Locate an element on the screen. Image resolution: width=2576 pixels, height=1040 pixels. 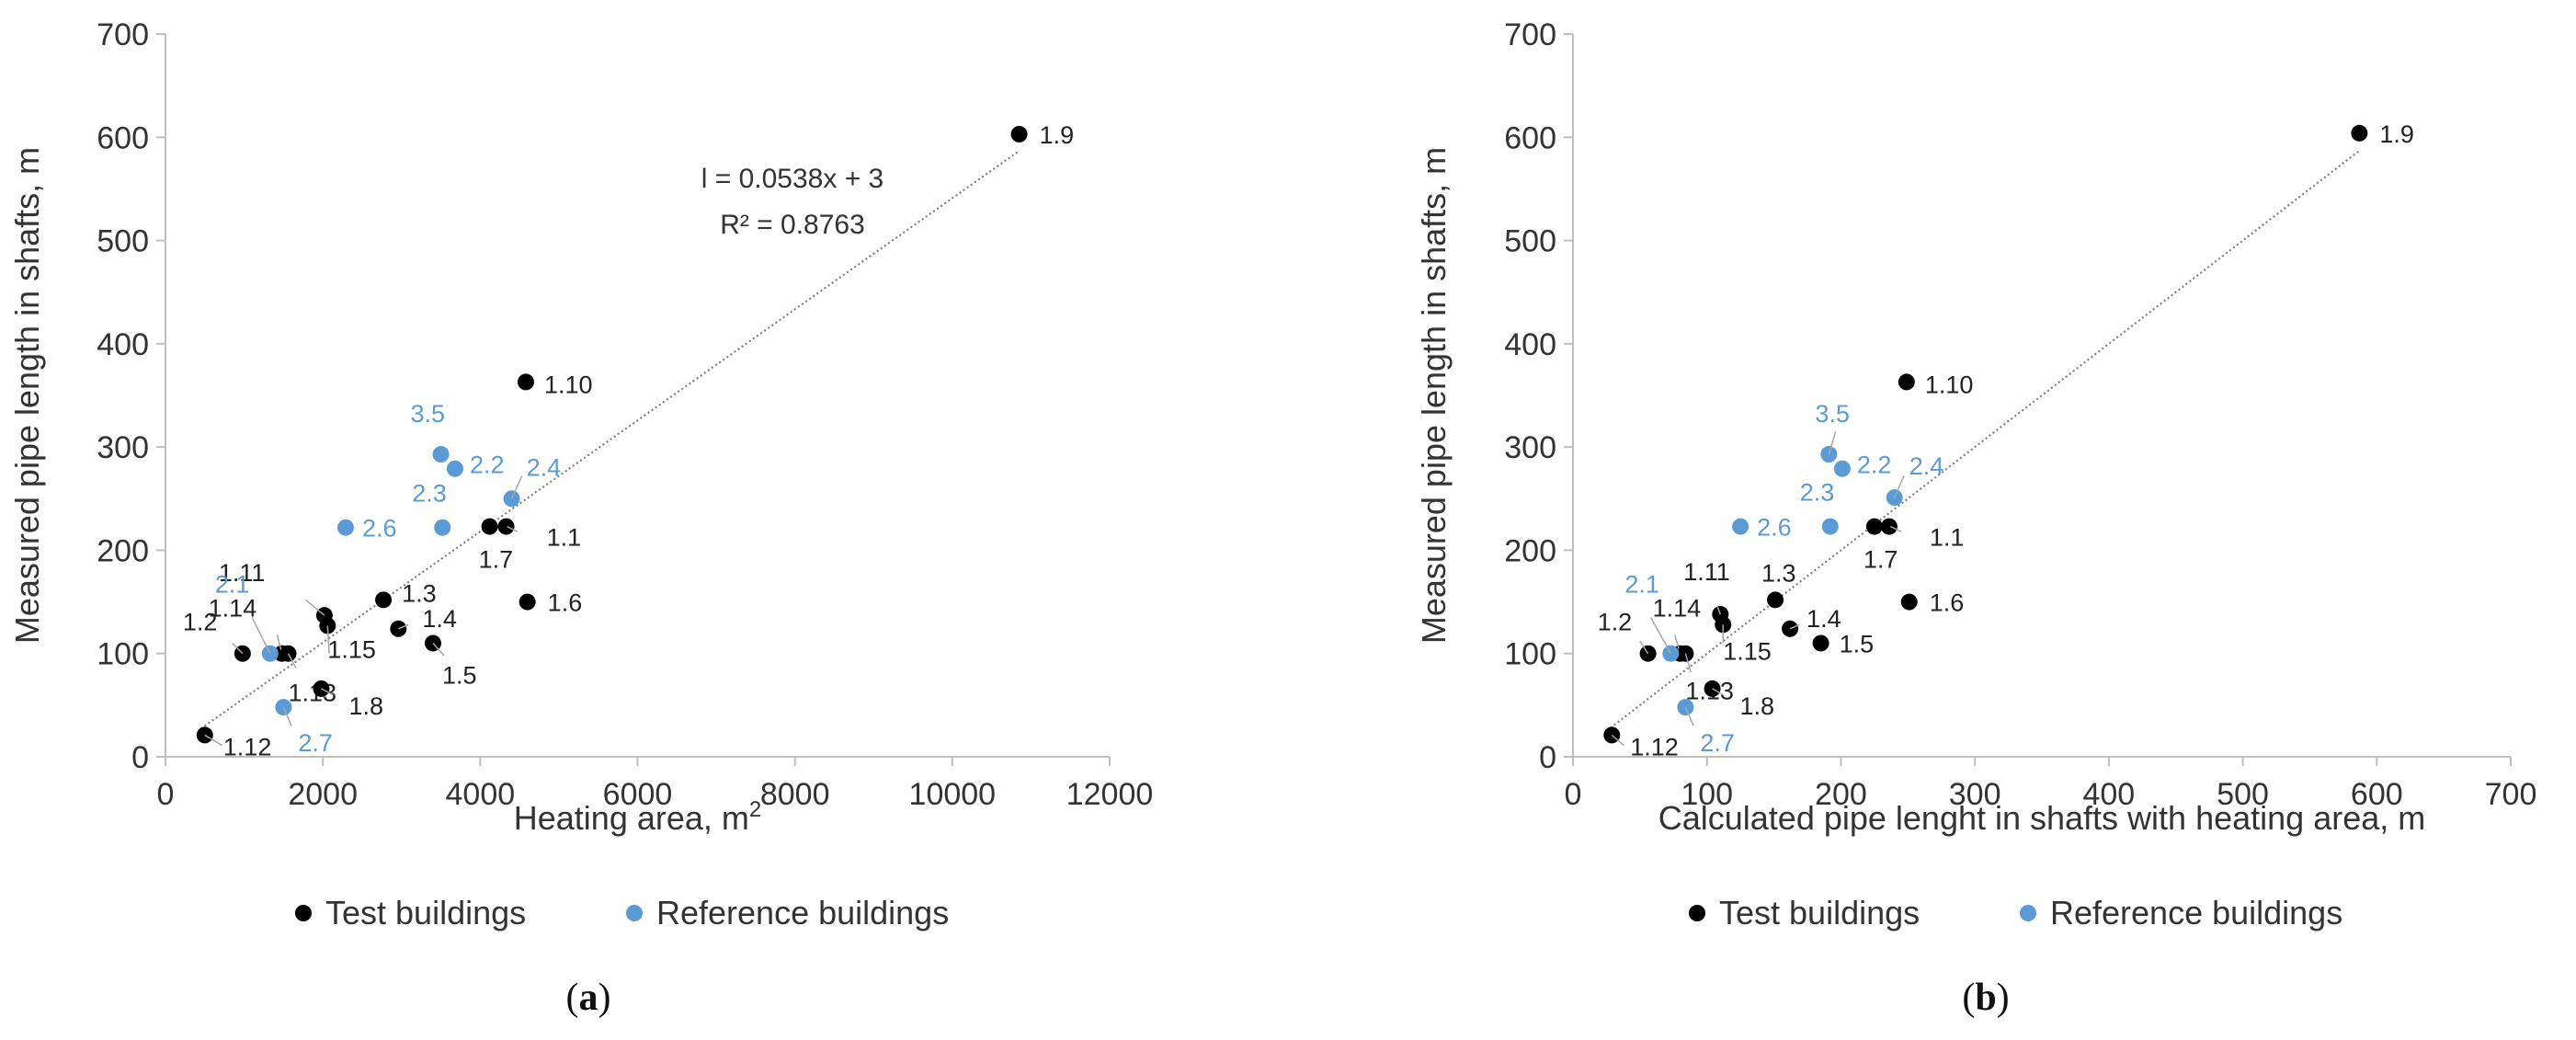
x-tick-label: 10000 is located at coordinates (953, 794).